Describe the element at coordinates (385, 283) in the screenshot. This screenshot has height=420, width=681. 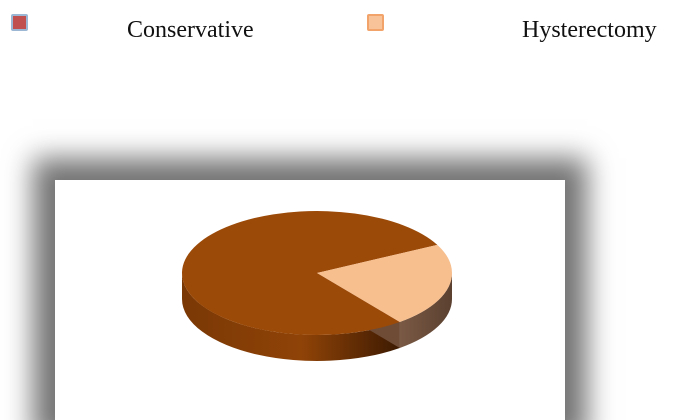
I see `pie-slice-hysterectomy` at that location.